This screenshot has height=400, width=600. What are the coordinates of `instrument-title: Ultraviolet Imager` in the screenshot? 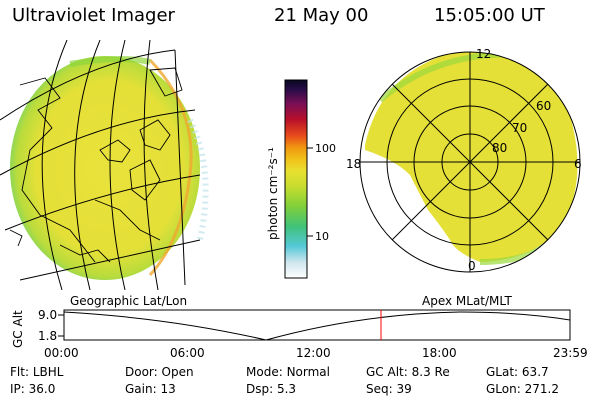 It's located at (93, 15).